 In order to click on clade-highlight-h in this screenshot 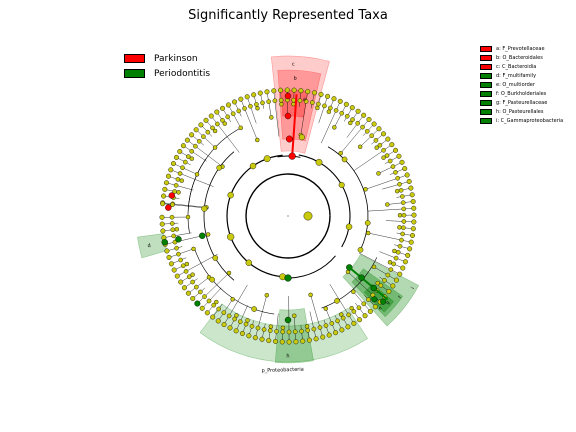, I will do `click(294, 336)`.